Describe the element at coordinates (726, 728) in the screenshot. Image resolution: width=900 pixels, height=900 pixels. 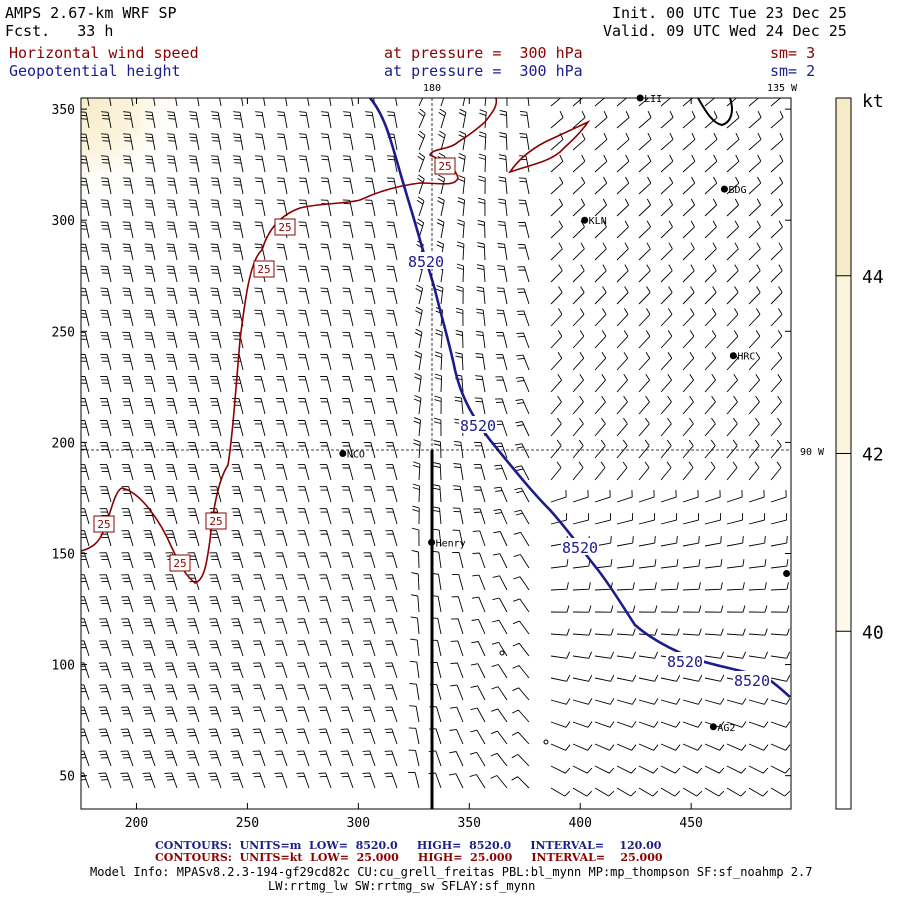
I see `station-label: AG2` at that location.